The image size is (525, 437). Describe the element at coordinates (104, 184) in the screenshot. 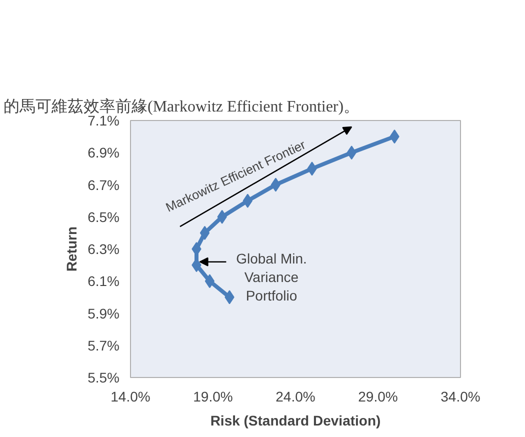

I see `y-tick-label: 6.7%` at that location.